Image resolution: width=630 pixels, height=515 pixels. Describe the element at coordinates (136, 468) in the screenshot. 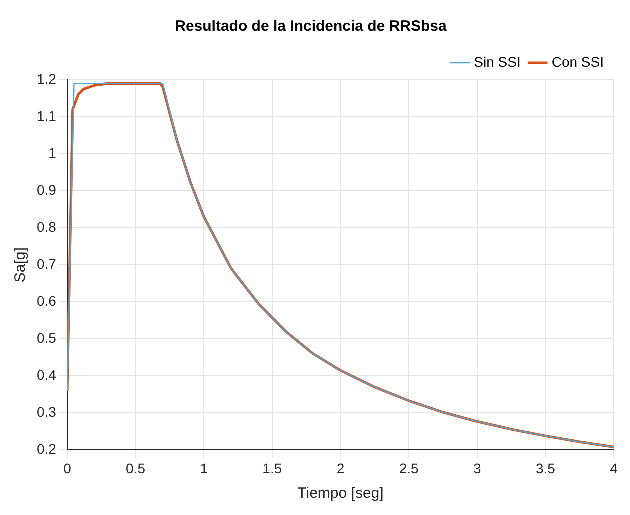

I see `x-tick-label: 0.5` at that location.